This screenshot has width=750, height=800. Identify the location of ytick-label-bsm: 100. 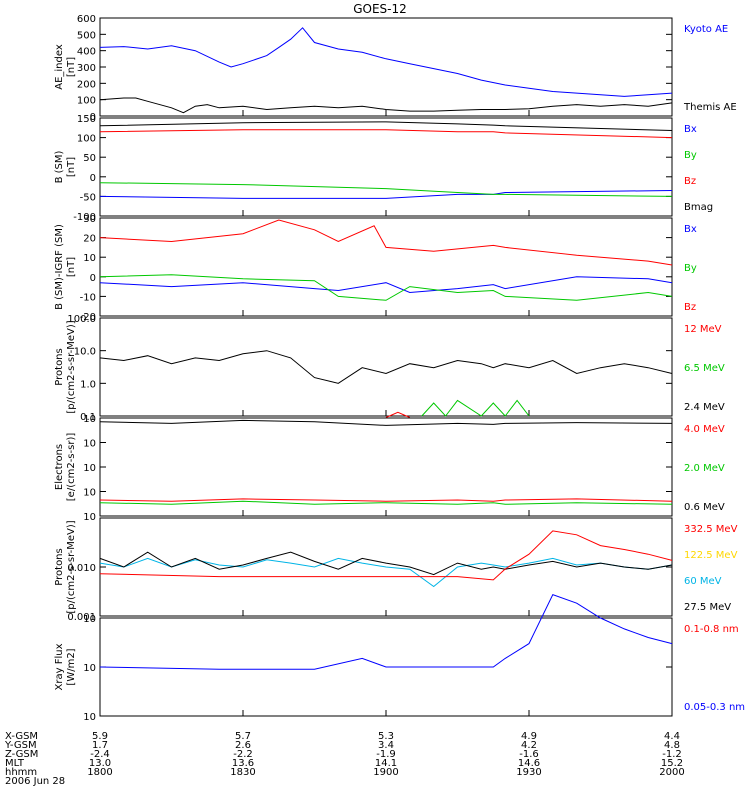
(86, 139).